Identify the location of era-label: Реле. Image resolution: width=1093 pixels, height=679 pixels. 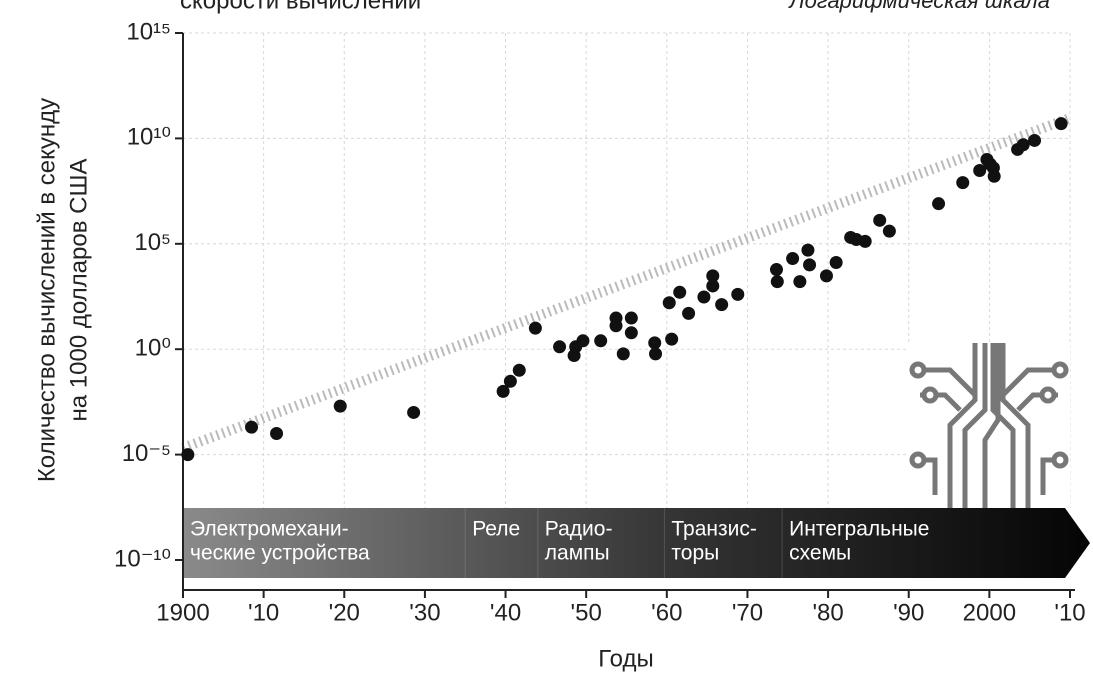
(496, 529).